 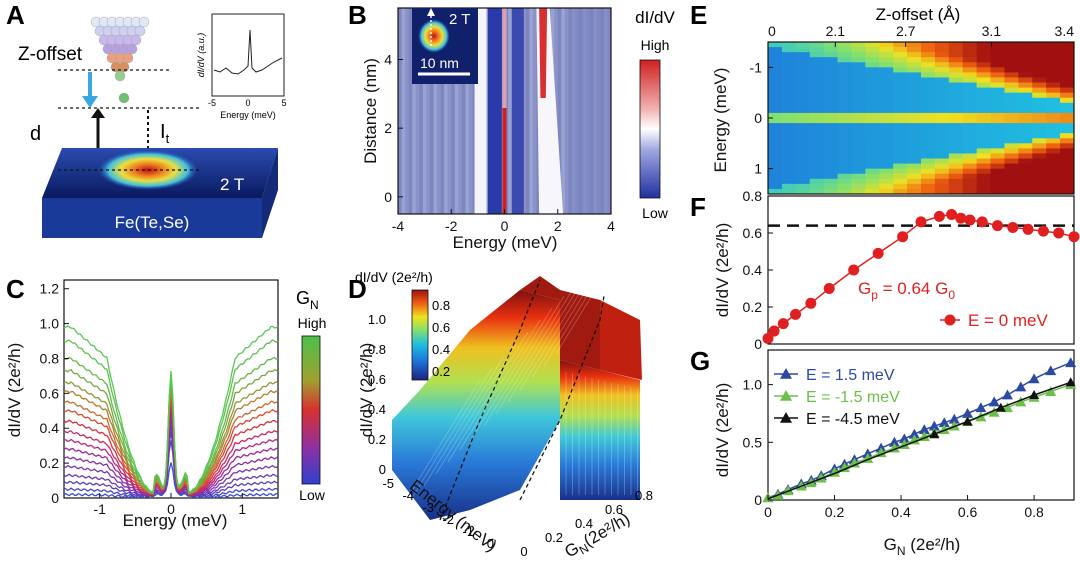 What do you see at coordinates (35, 134) in the screenshot?
I see `d-label: d` at bounding box center [35, 134].